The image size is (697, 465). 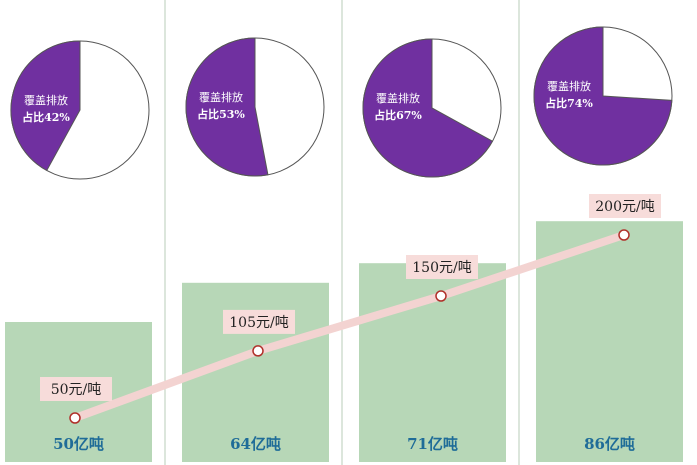 What do you see at coordinates (255, 444) in the screenshot?
I see `bar-label: 64亿吨` at bounding box center [255, 444].